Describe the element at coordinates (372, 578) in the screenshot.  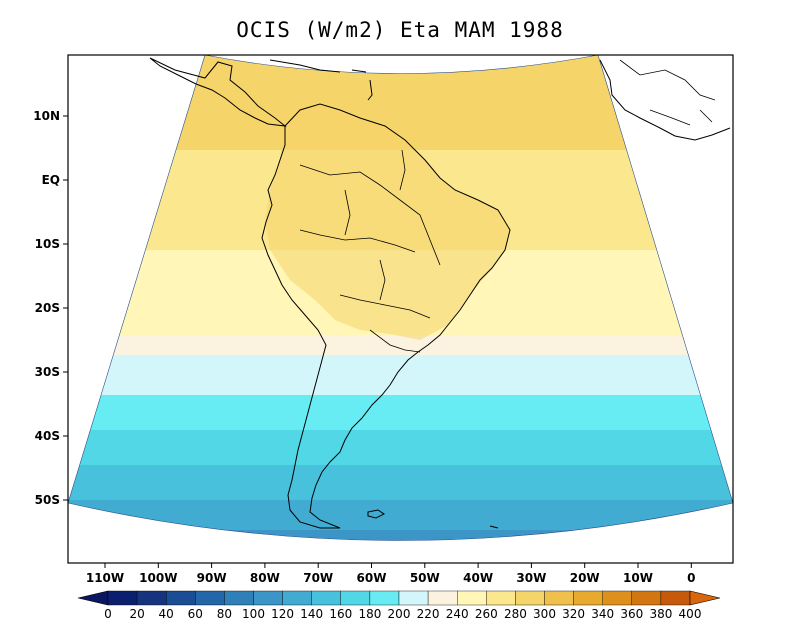
I see `lon-tick-label: 60W` at that location.